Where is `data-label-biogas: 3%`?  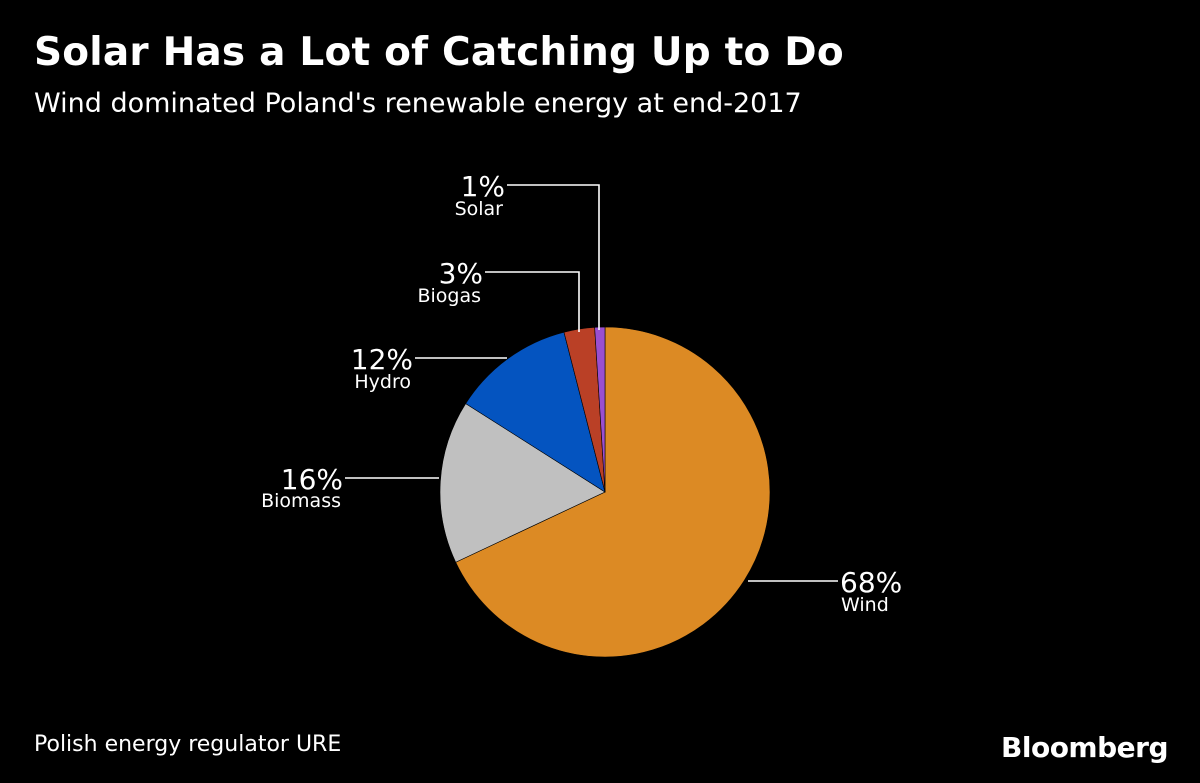
data-label-biogas: 3% is located at coordinates (461, 273).